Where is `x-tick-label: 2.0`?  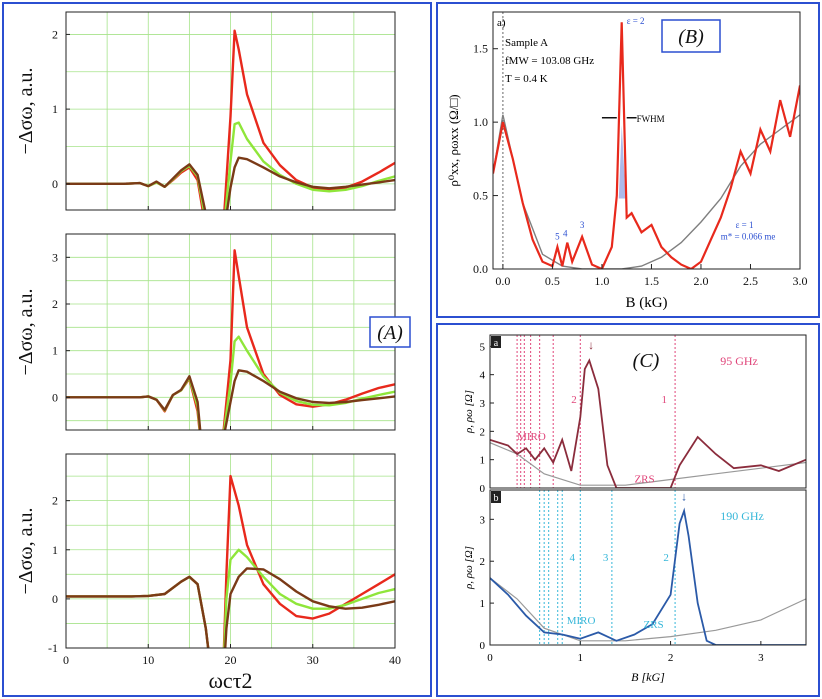 x-tick-label: 2.0 is located at coordinates (700, 281).